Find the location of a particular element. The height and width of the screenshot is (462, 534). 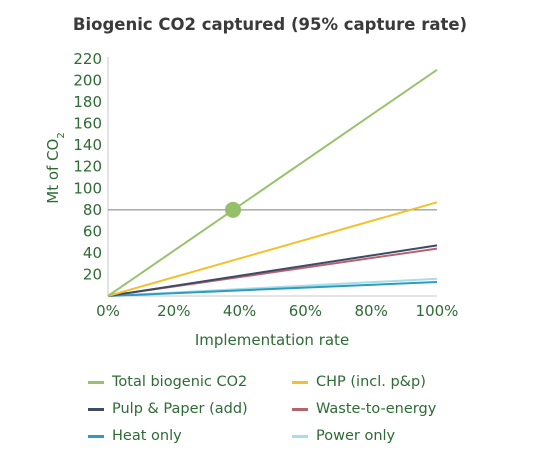

y-tick-label: 80 is located at coordinates (92, 210).